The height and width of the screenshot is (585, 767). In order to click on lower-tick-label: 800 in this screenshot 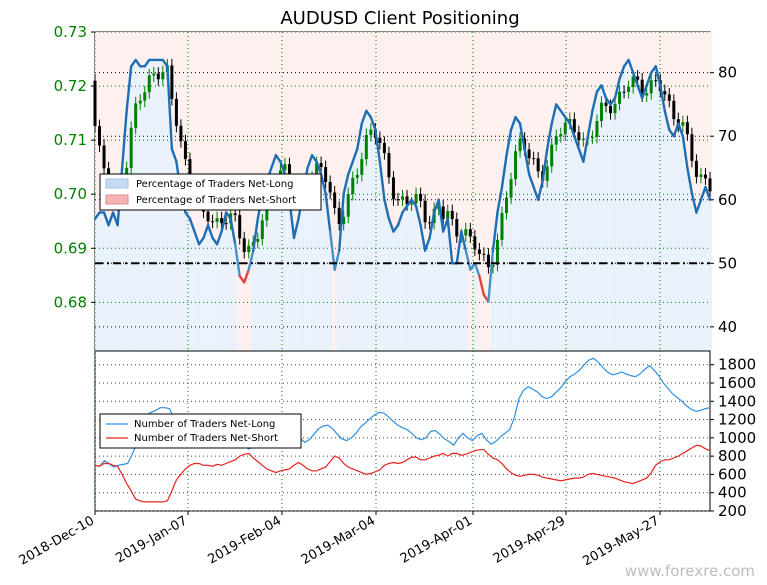, I will do `click(732, 456)`.